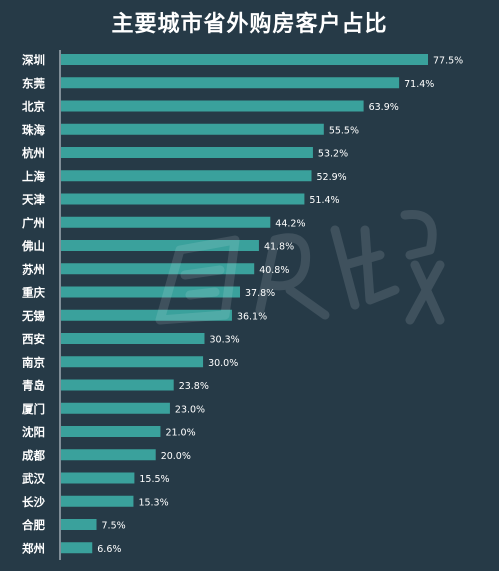 Image resolution: width=499 pixels, height=571 pixels. Describe the element at coordinates (384, 107) in the screenshot. I see `value-label: 63.9%` at that location.